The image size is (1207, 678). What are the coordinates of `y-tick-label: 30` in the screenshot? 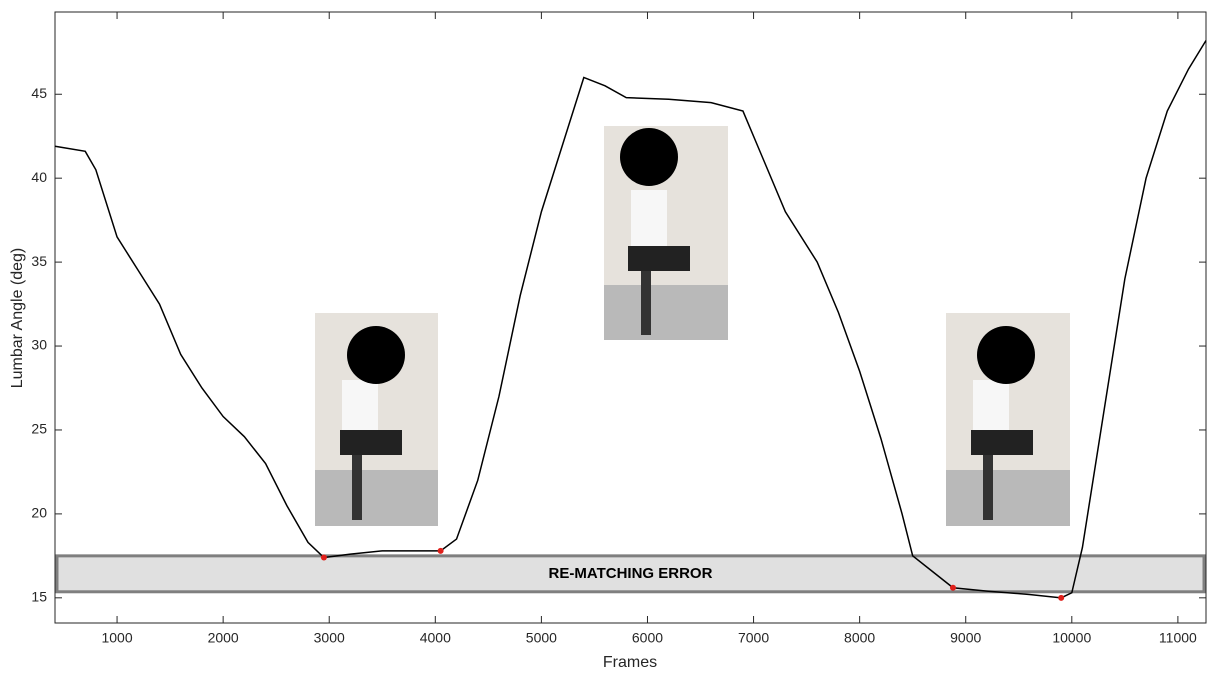 It's located at (39, 345).